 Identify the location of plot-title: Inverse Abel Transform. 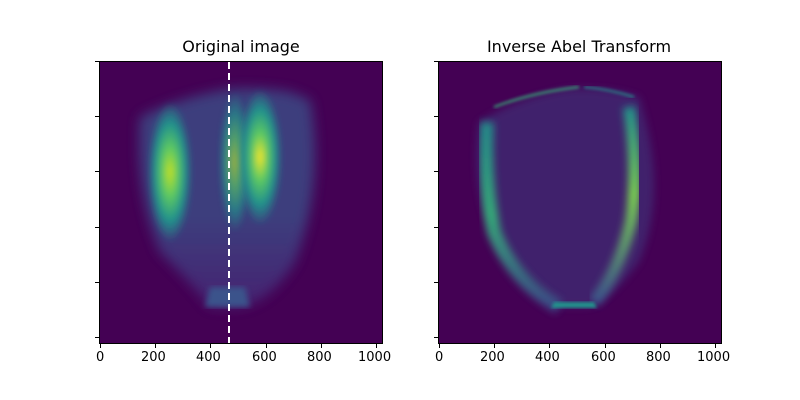
(579, 46).